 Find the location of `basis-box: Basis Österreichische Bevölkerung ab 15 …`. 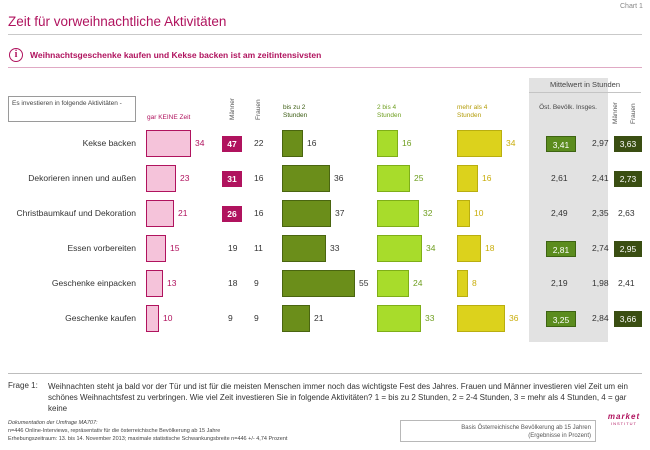

basis-box: Basis Österreichische Bevölkerung ab 15 … is located at coordinates (498, 431).